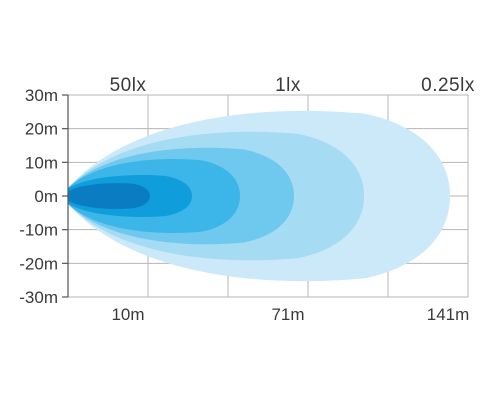 The width and height of the screenshot is (480, 400). Describe the element at coordinates (127, 314) in the screenshot. I see `x-tick-label: 10m` at that location.